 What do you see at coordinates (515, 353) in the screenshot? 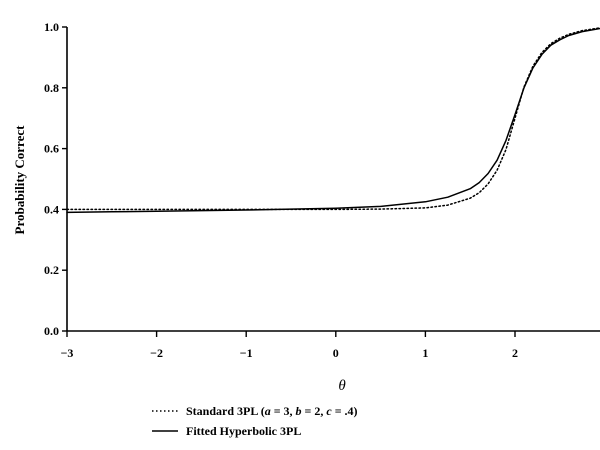
I see `x-tick-label: 2` at bounding box center [515, 353].